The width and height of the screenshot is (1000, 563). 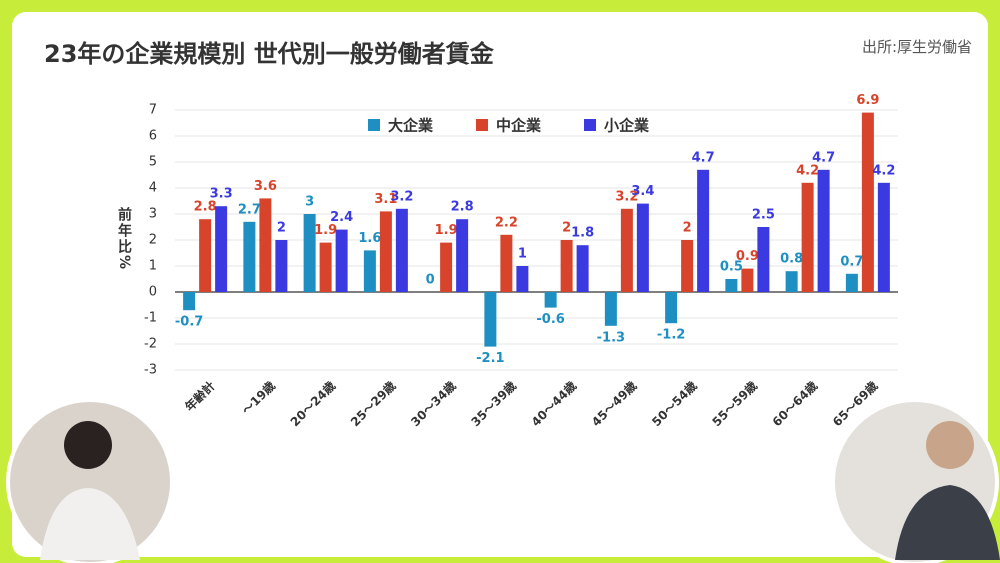 I want to click on data-label: 3.3, so click(x=221, y=194).